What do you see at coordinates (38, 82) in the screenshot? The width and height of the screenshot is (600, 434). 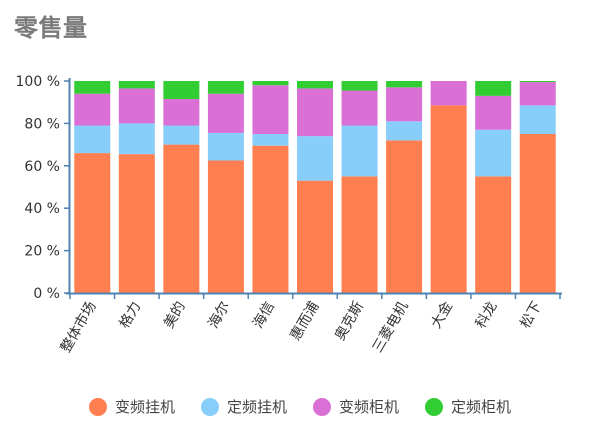 I see `y-tick-label: 100 %` at bounding box center [38, 82].